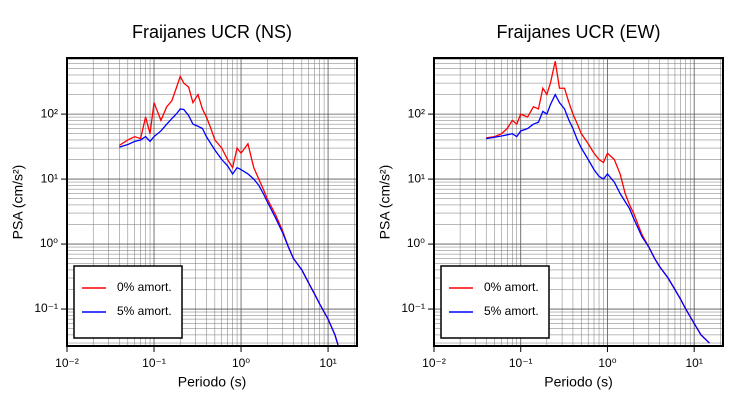  What do you see at coordinates (212, 32) in the screenshot?
I see `chart-title: Fraijanes UCR (NS)` at bounding box center [212, 32].